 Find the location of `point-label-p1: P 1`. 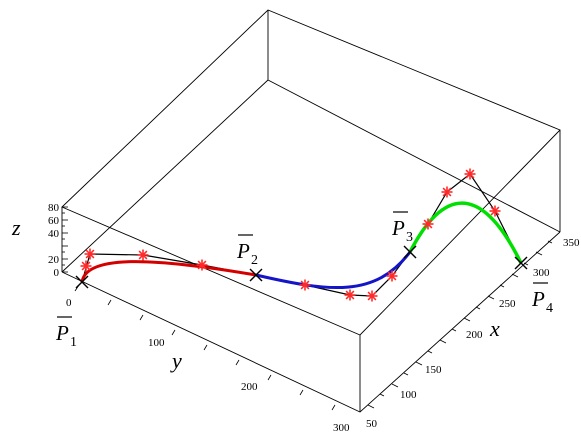

point-label-p1: P 1 is located at coordinates (66, 333).